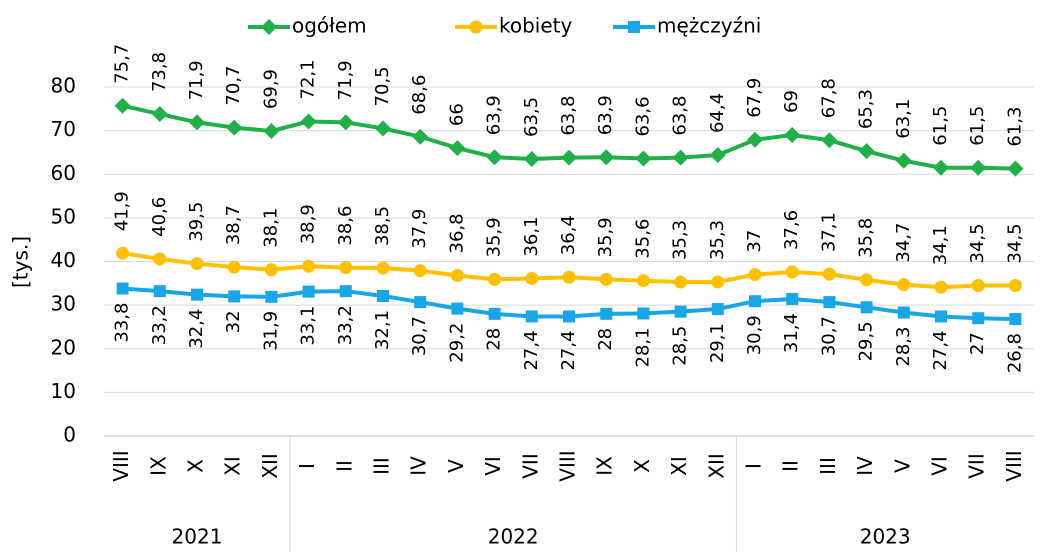  Describe the element at coordinates (382, 466) in the screenshot. I see `x-tick-label: III` at that location.